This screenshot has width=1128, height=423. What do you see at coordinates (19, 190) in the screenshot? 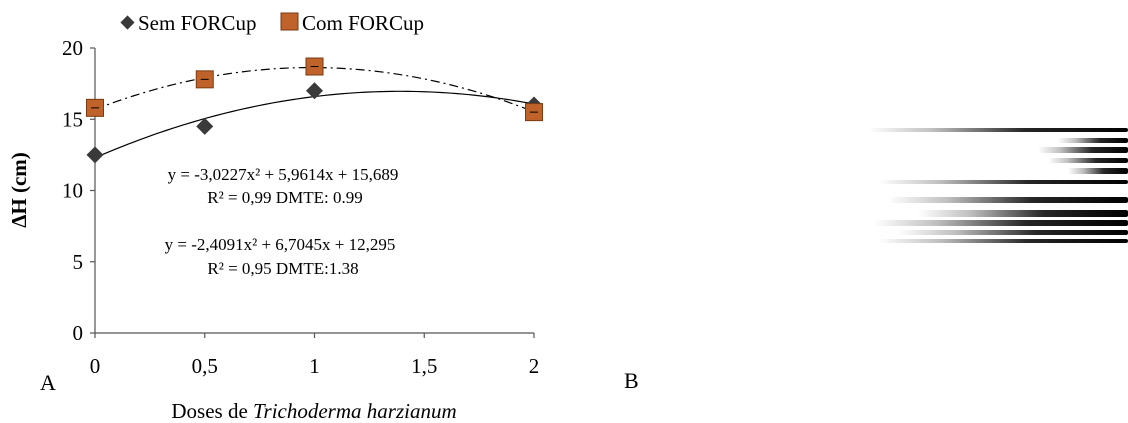
I see `y-axis-label: ΔH (cm)` at bounding box center [19, 190].